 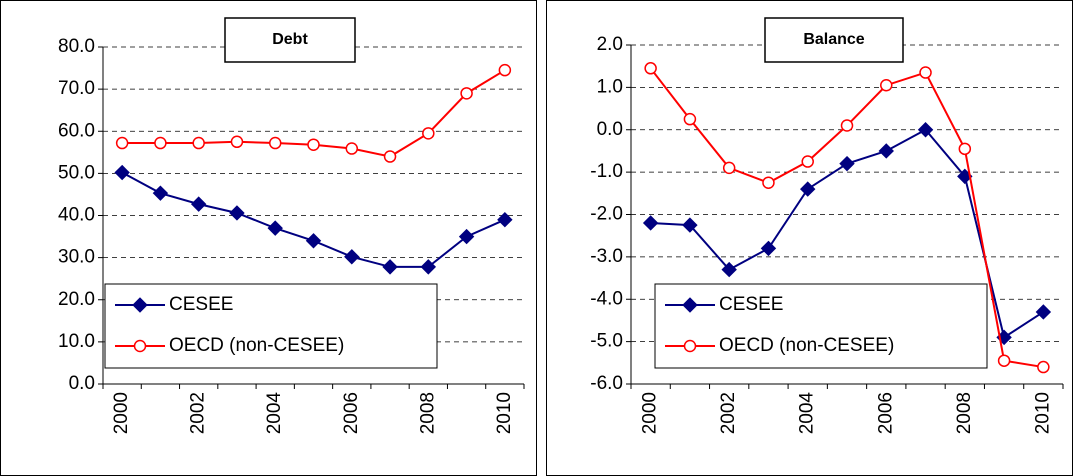 I want to click on y-tick-label: 60.0, so click(x=76, y=130).